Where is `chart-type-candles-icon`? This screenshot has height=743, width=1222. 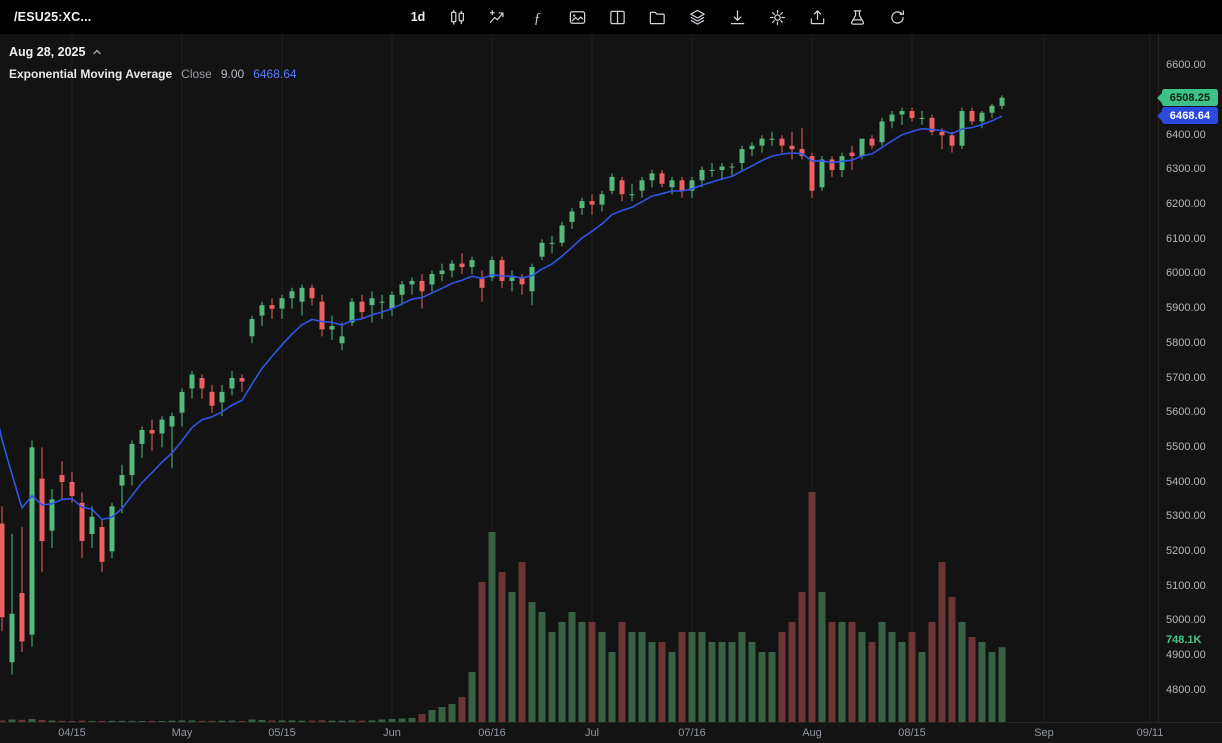 chart-type-candles-icon is located at coordinates (457, 17).